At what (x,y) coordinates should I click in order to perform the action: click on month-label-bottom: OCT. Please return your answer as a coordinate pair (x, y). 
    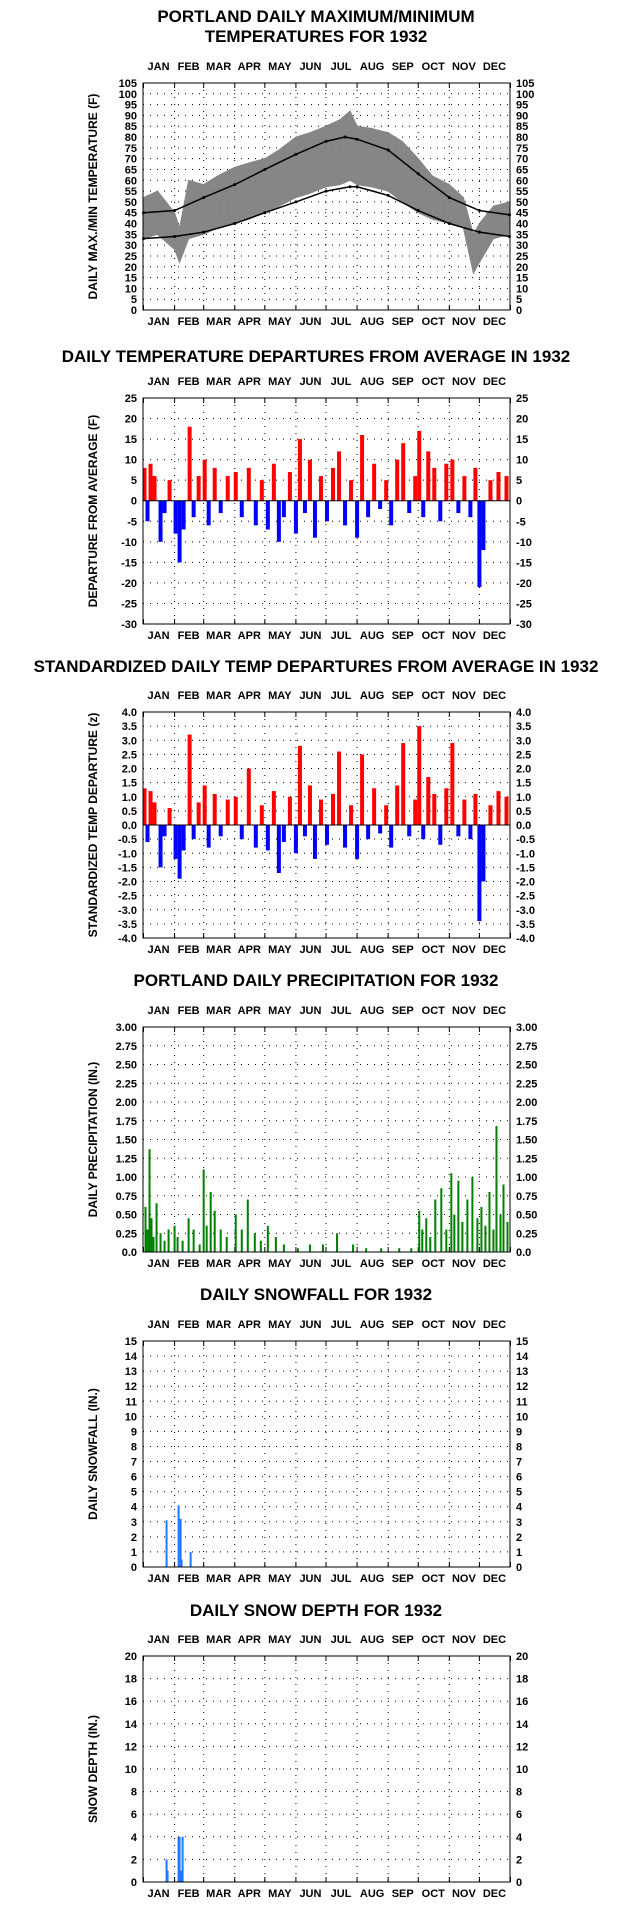
    Looking at the image, I should click on (434, 1894).